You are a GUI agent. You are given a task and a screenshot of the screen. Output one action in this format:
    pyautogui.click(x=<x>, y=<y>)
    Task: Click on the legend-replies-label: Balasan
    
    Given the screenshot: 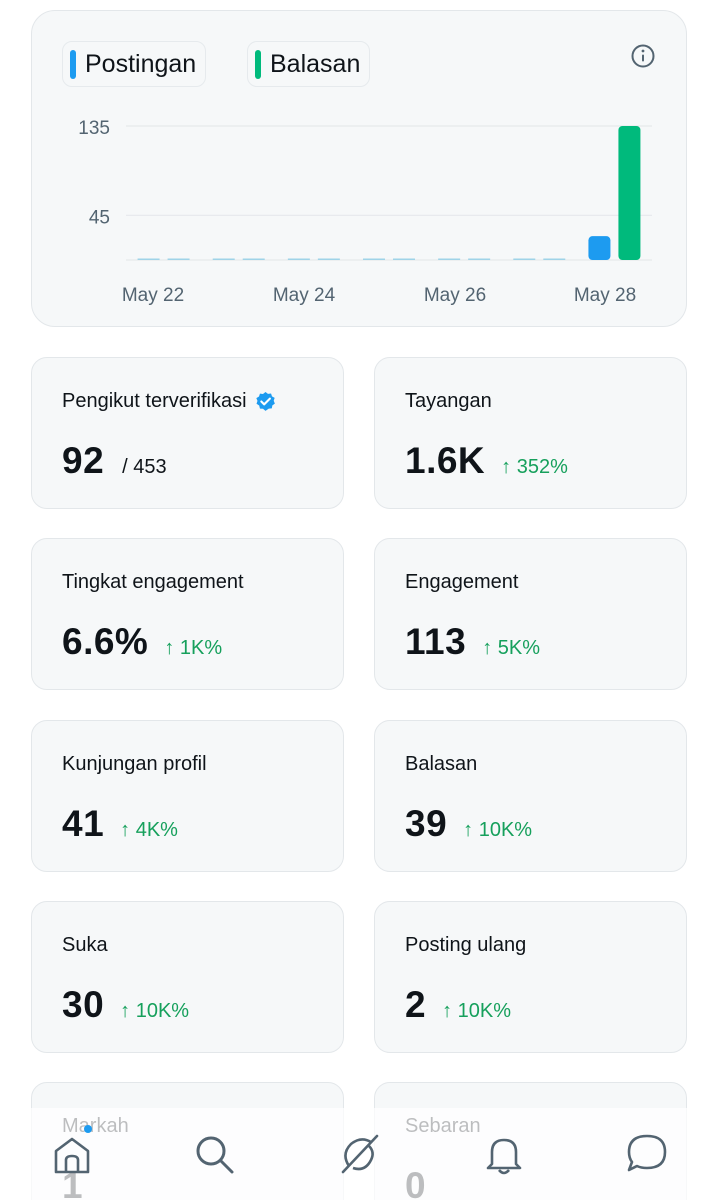 What is the action you would take?
    pyautogui.click(x=315, y=63)
    